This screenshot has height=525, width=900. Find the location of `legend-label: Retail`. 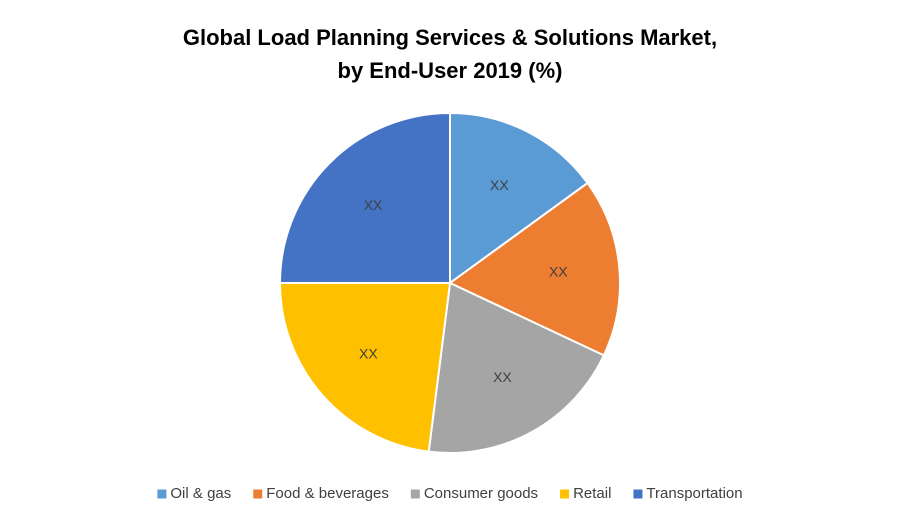

legend-label: Retail is located at coordinates (592, 493).